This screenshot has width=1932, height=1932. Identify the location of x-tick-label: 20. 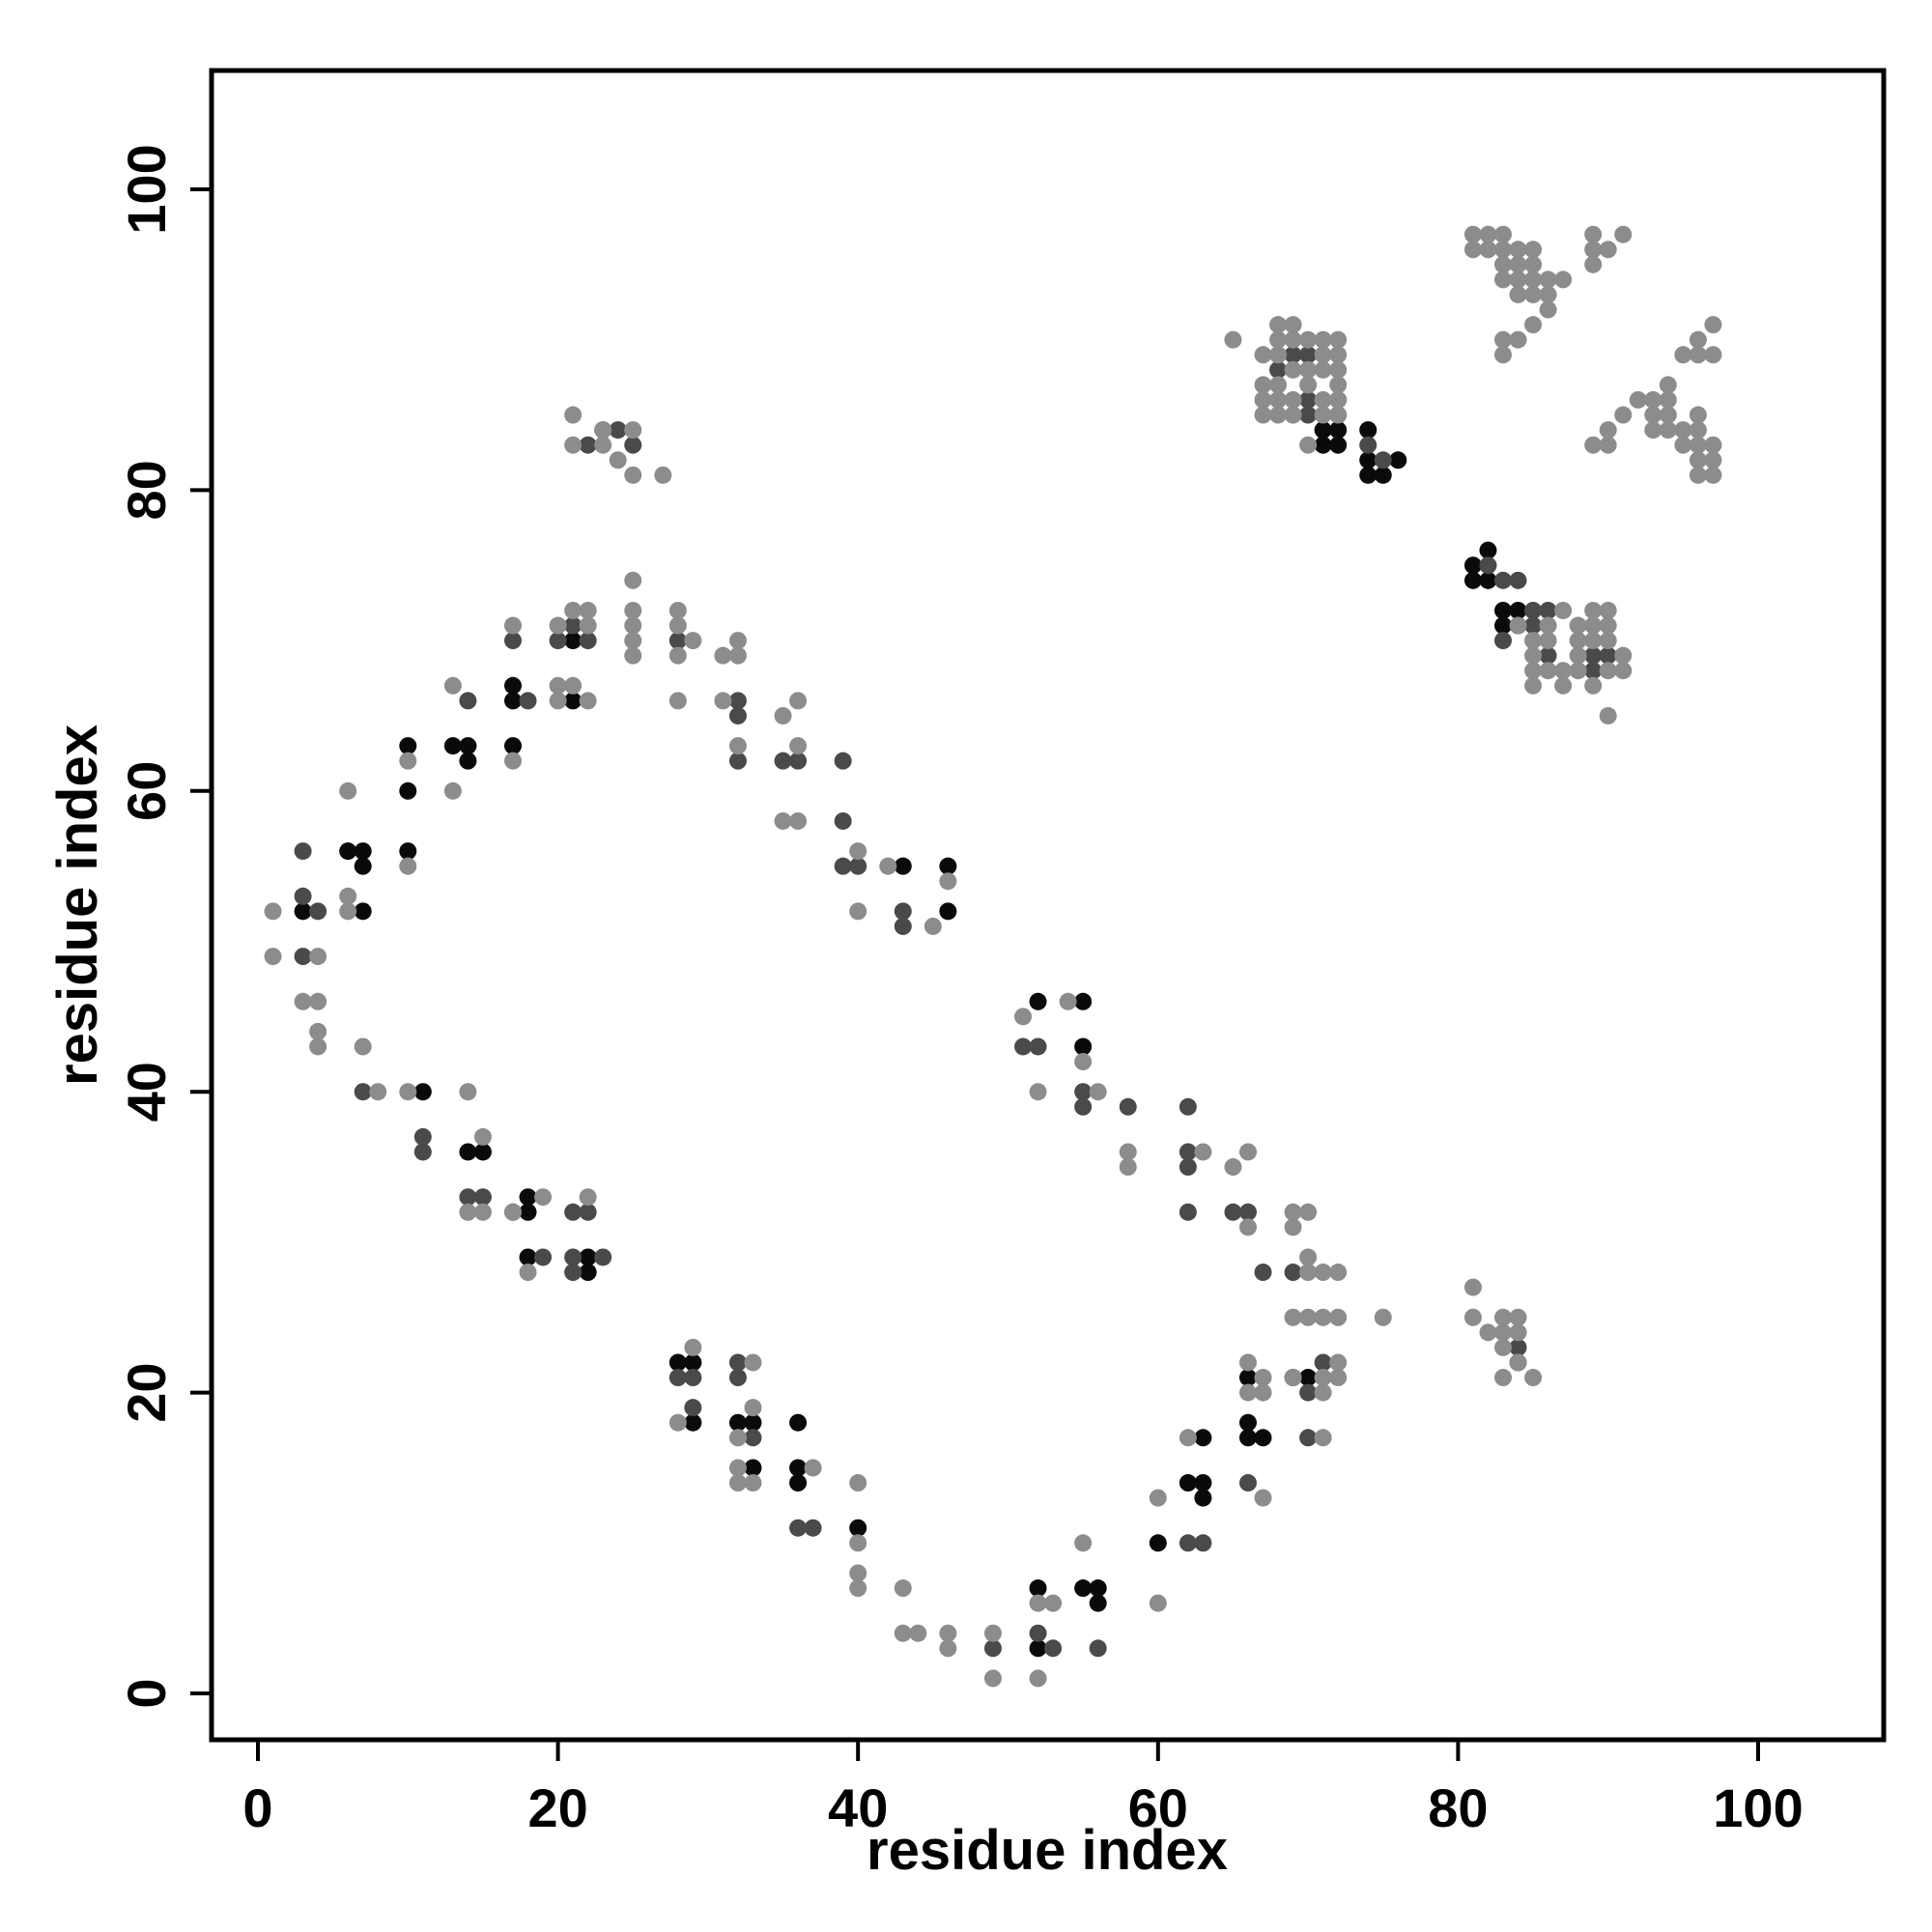
(557, 1807).